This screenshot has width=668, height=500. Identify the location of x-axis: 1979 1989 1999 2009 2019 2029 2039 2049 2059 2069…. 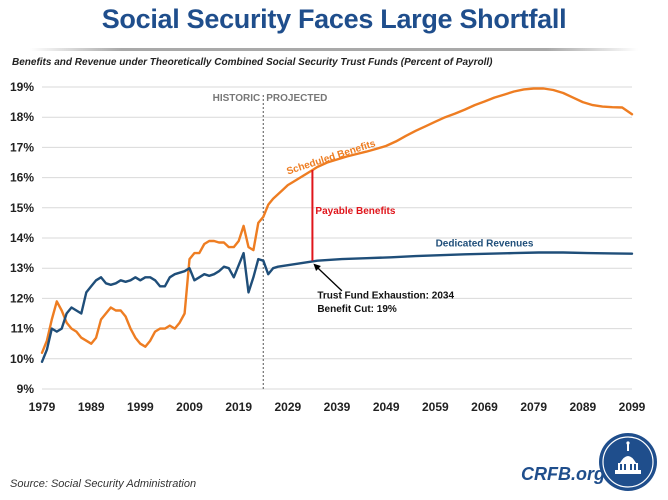
(337, 407).